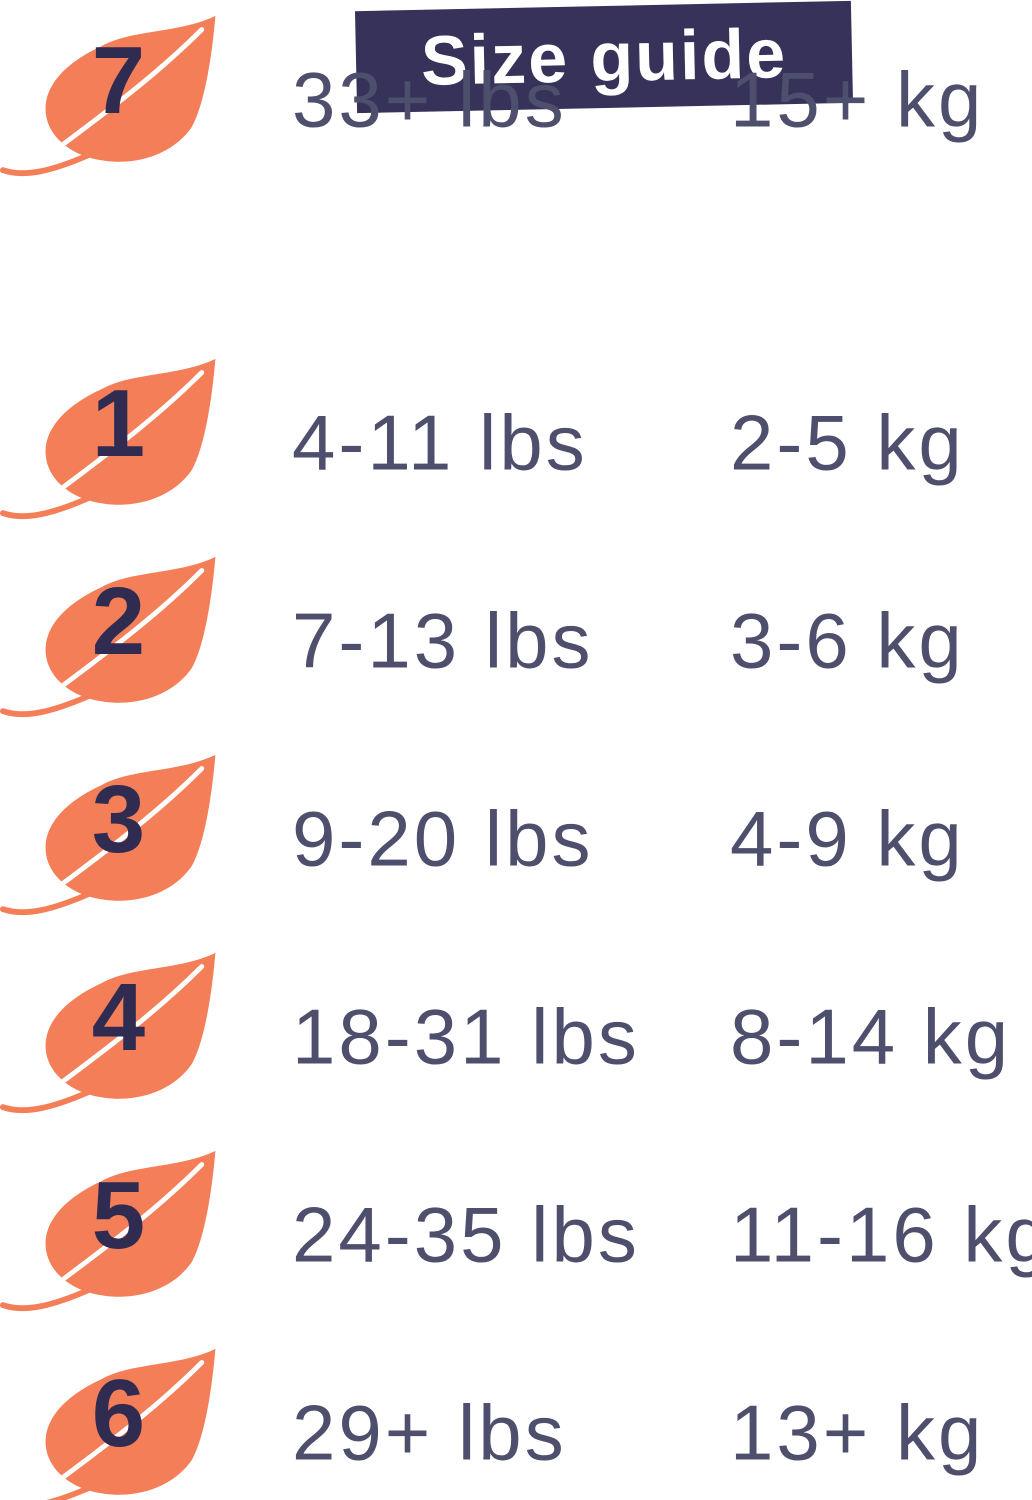 Image resolution: width=1032 pixels, height=1500 pixels. What do you see at coordinates (857, 99) in the screenshot?
I see `weight-kg-value: 15+ kg` at bounding box center [857, 99].